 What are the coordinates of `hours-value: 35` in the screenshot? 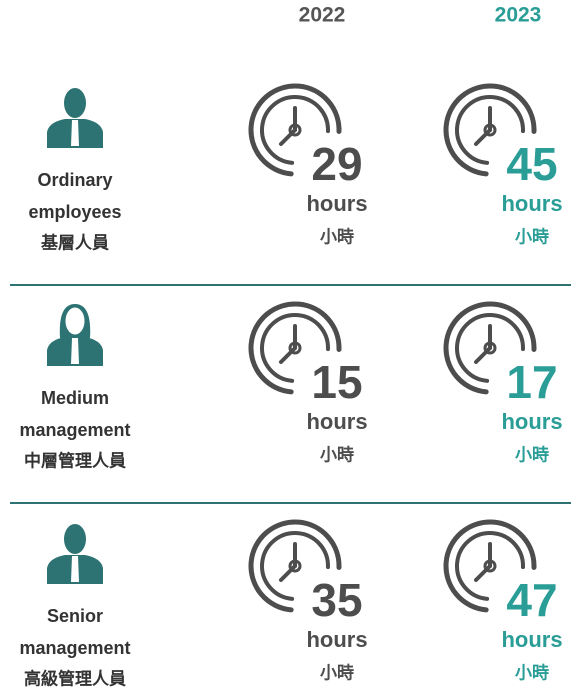 It's located at (336, 600).